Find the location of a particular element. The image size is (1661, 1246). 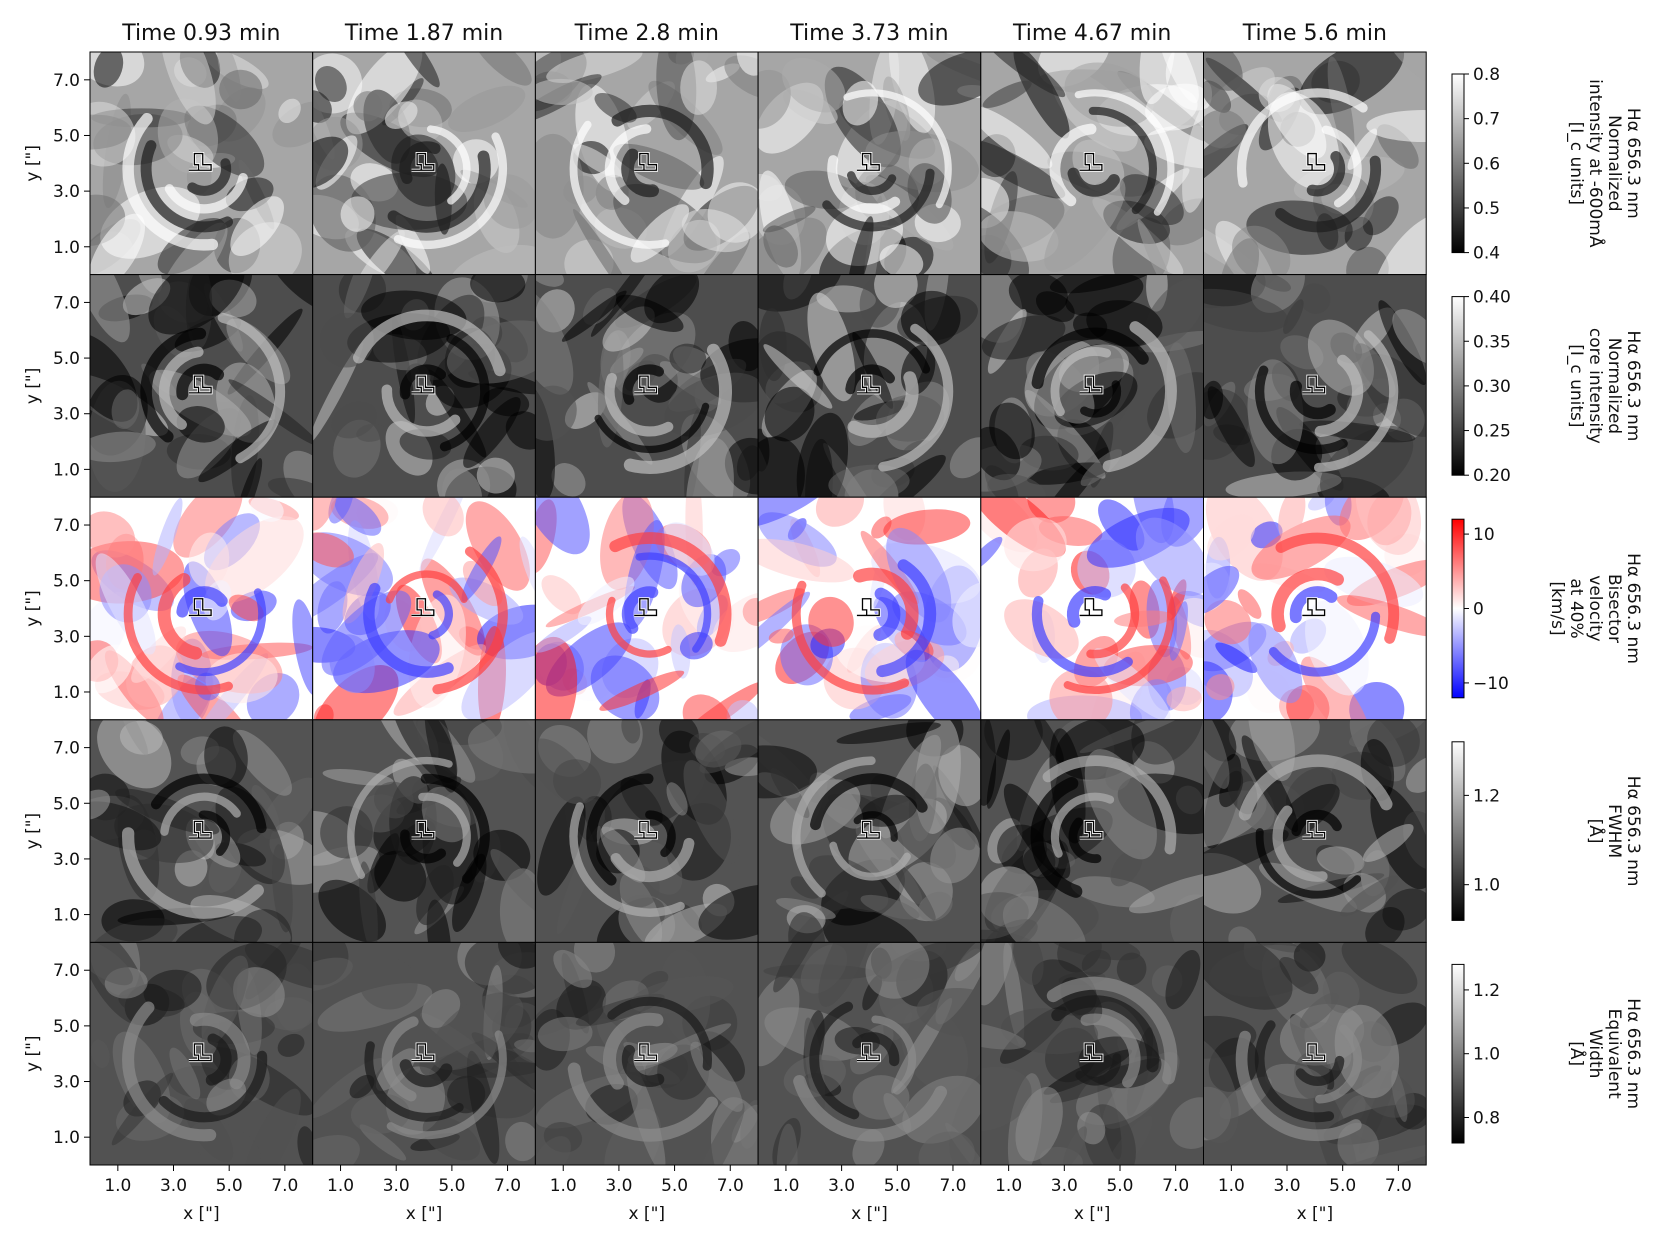

colorbar-tick-label: 1.2 is located at coordinates (1486, 991).